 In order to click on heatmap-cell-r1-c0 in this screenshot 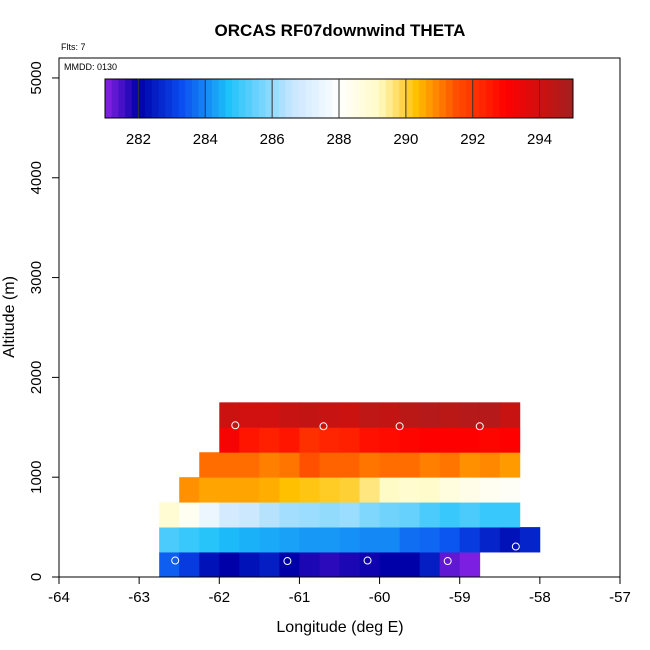, I will do `click(169, 540)`.